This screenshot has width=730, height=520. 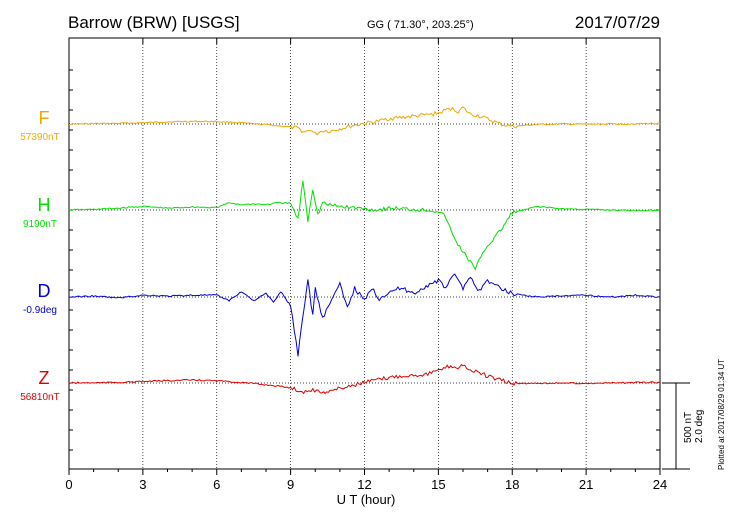 I want to click on scale-bar-deg: 2.0 deg, so click(x=699, y=426).